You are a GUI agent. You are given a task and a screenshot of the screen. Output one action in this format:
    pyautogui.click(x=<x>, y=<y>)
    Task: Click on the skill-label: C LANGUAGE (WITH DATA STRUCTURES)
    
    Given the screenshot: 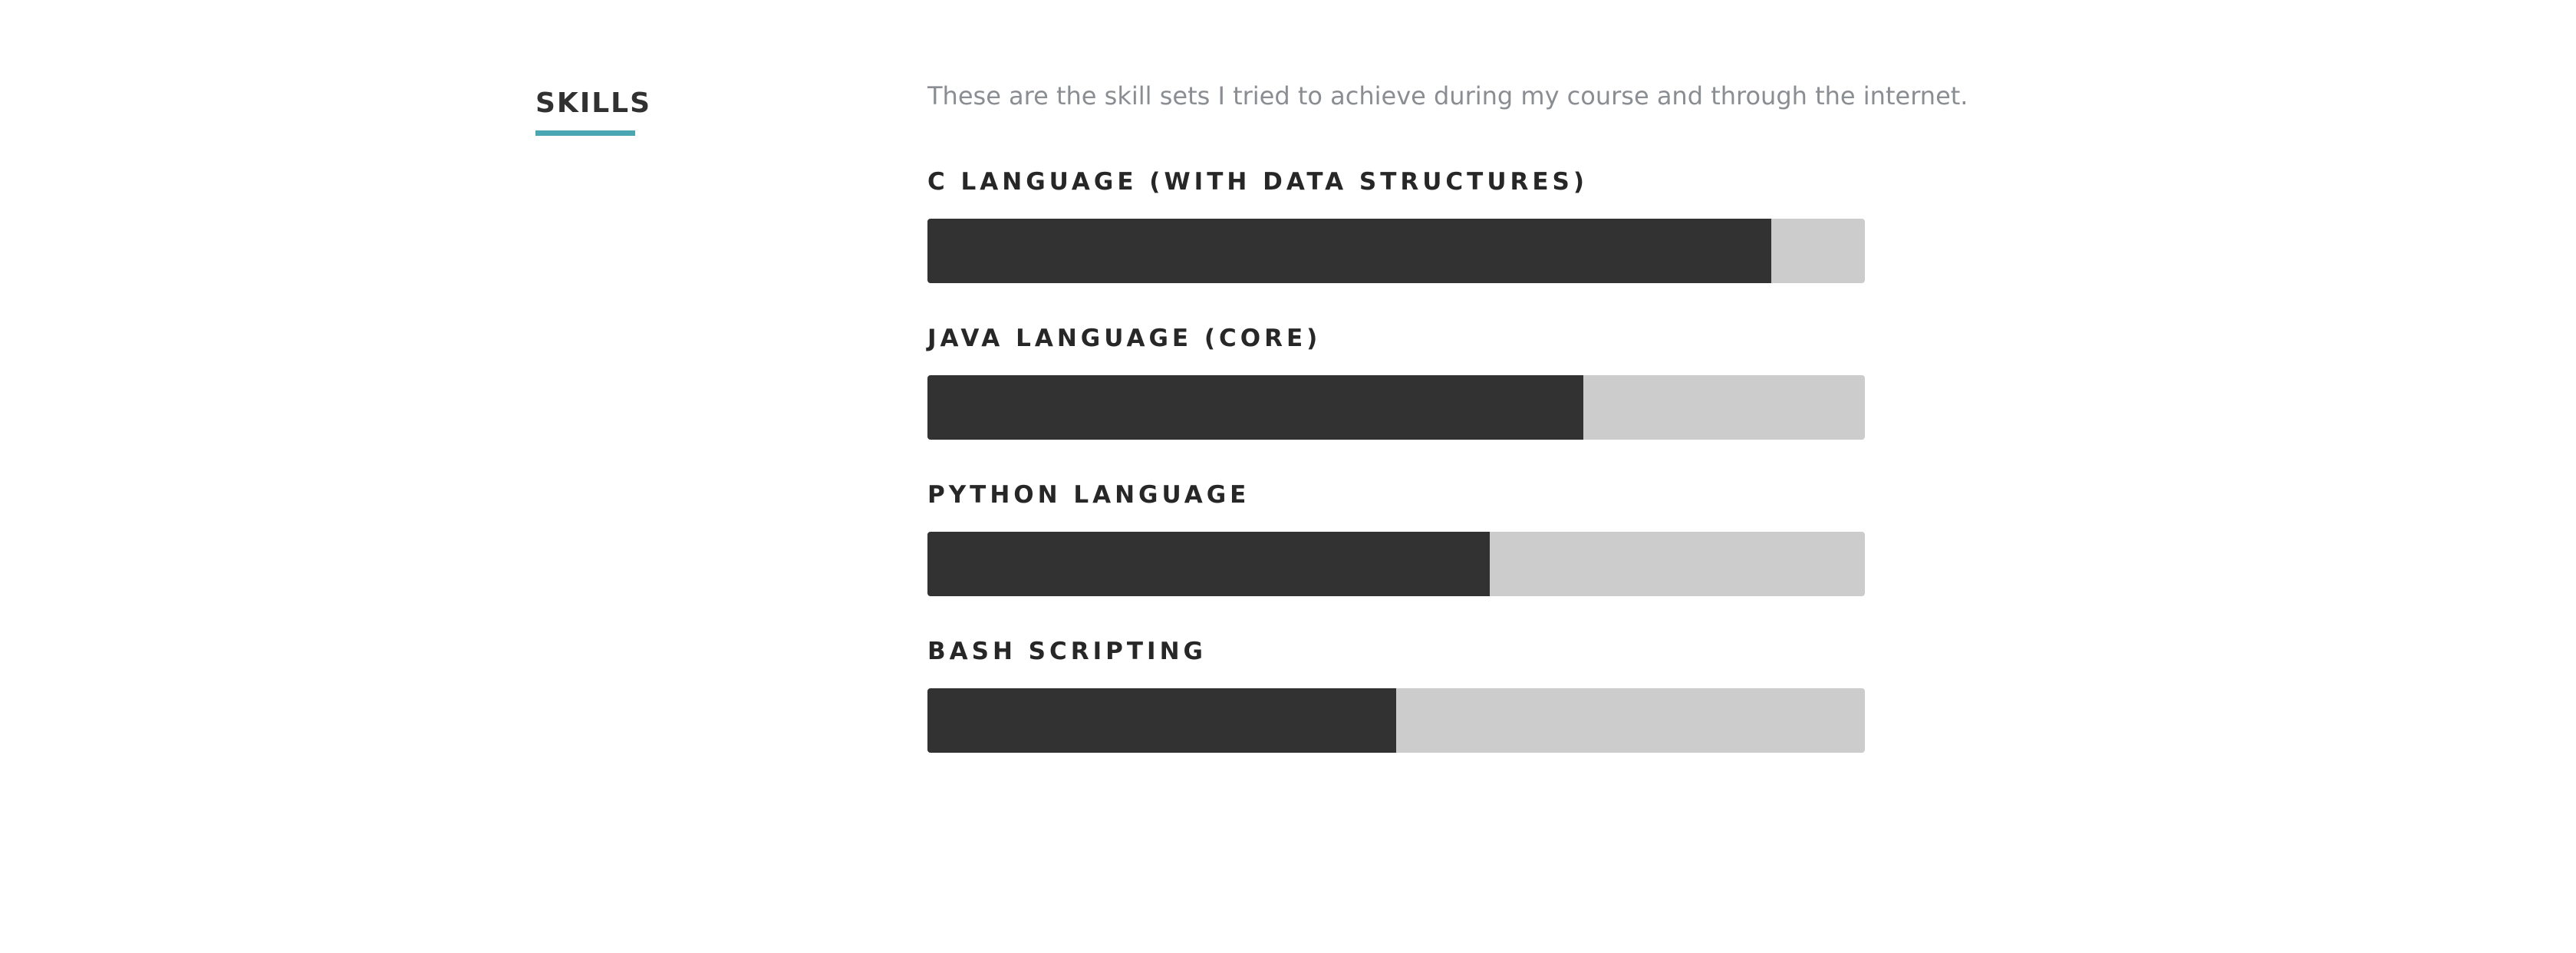 What is the action you would take?
    pyautogui.click(x=1258, y=182)
    